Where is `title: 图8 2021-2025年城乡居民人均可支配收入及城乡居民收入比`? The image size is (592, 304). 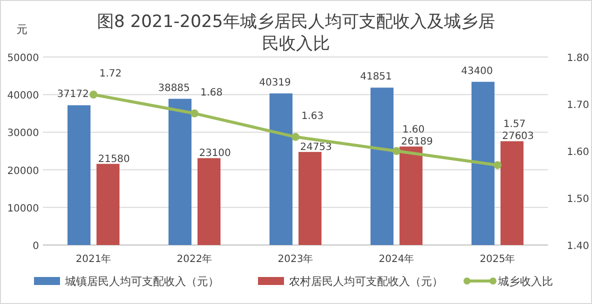 title: 图8 2021-2025年城乡居民人均可支配收入及城乡居民收入比 is located at coordinates (296, 33).